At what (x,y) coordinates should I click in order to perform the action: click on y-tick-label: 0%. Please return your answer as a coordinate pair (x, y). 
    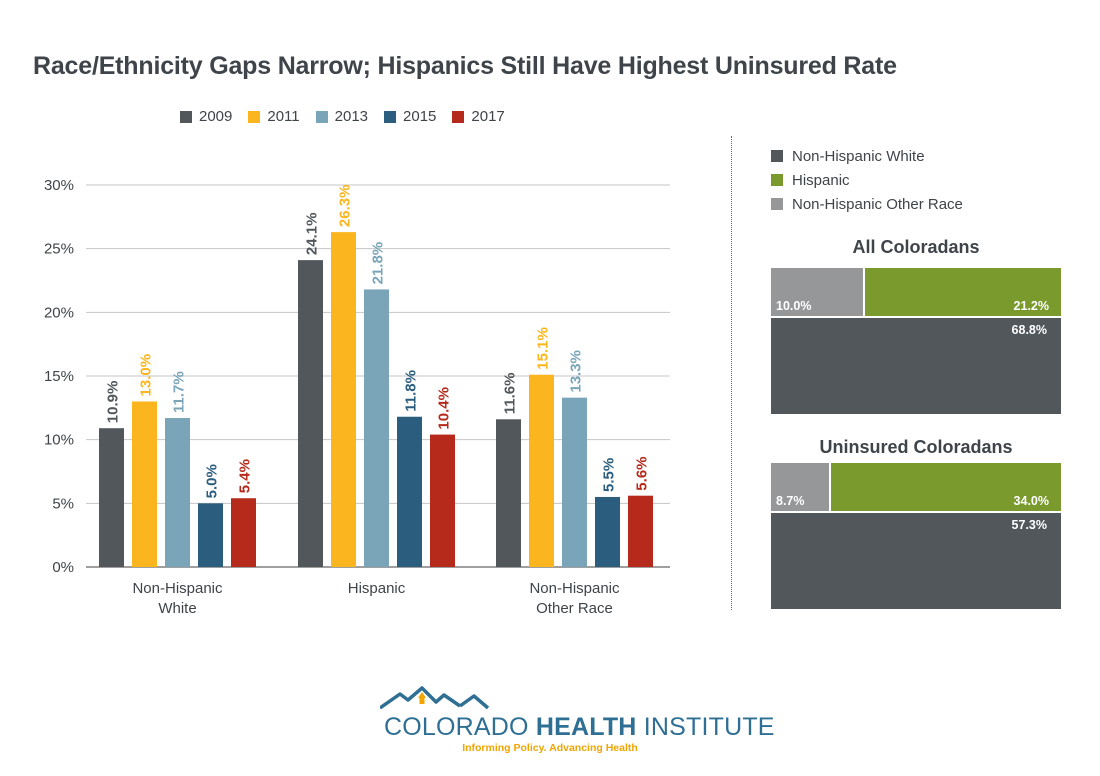
    Looking at the image, I should click on (63, 567).